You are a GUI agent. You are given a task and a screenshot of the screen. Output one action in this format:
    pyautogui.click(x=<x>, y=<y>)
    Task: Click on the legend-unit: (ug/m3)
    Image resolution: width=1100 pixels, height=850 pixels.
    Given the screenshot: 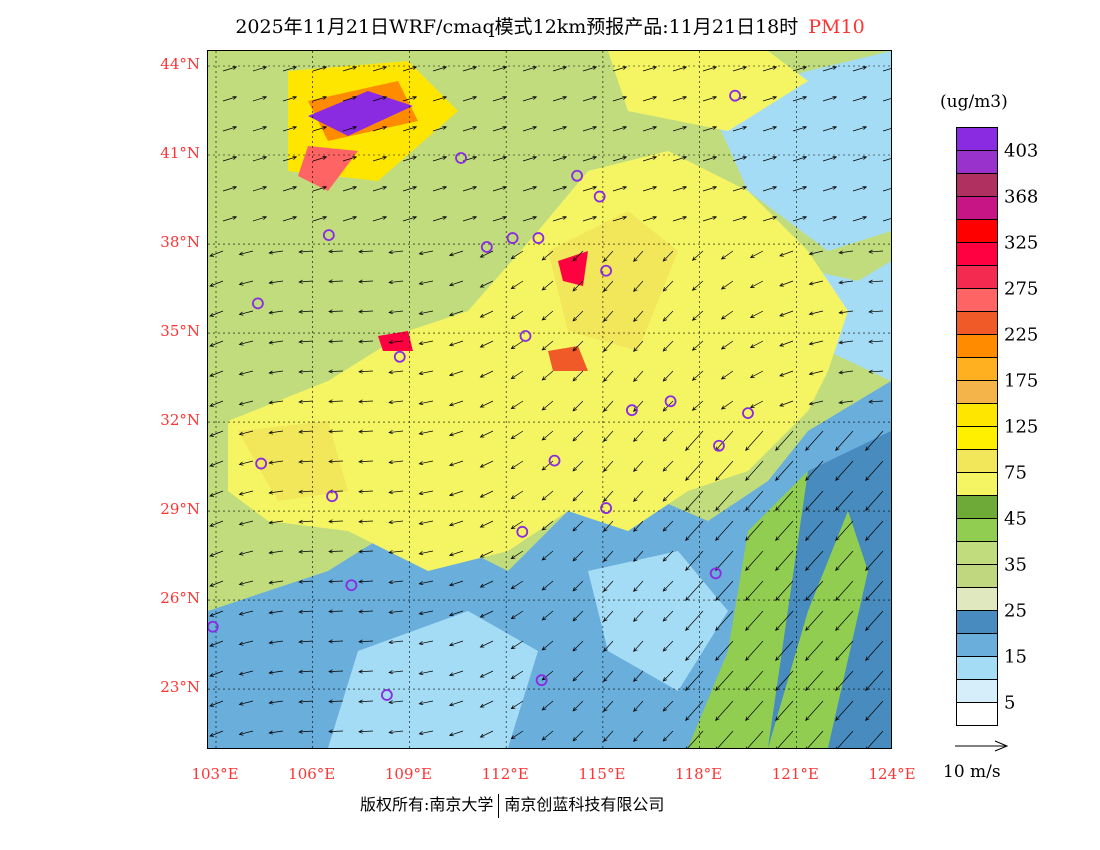 What is the action you would take?
    pyautogui.click(x=974, y=102)
    